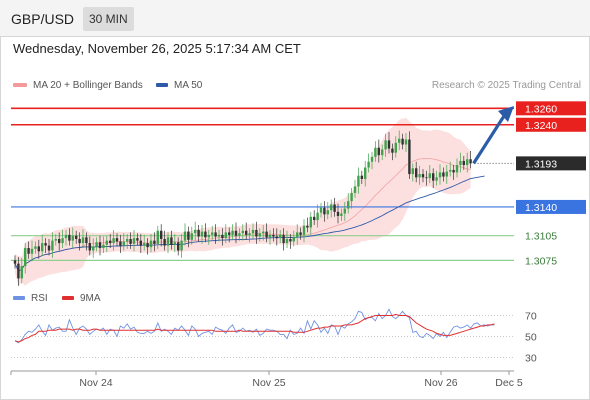  What do you see at coordinates (506, 85) in the screenshot?
I see `credit-text: Research © 2025 Trading Central` at bounding box center [506, 85].